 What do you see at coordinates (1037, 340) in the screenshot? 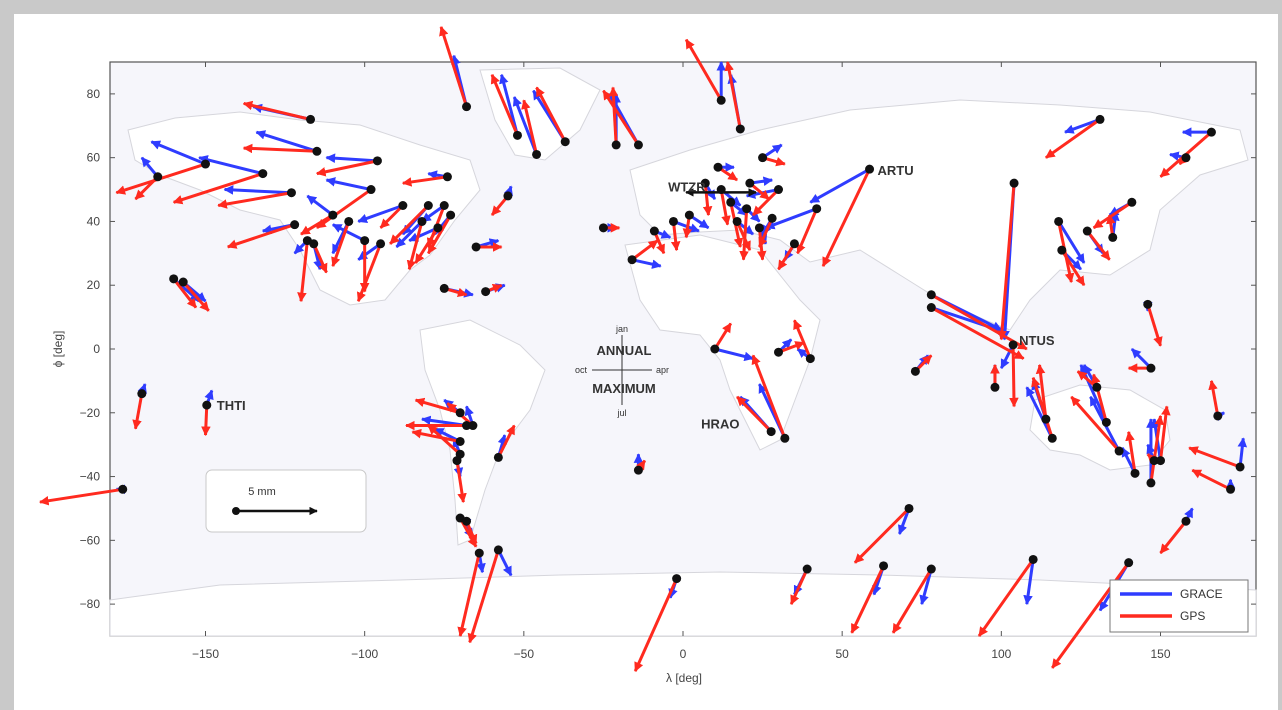
I see `station-label-ntus: NTUS` at bounding box center [1037, 340].